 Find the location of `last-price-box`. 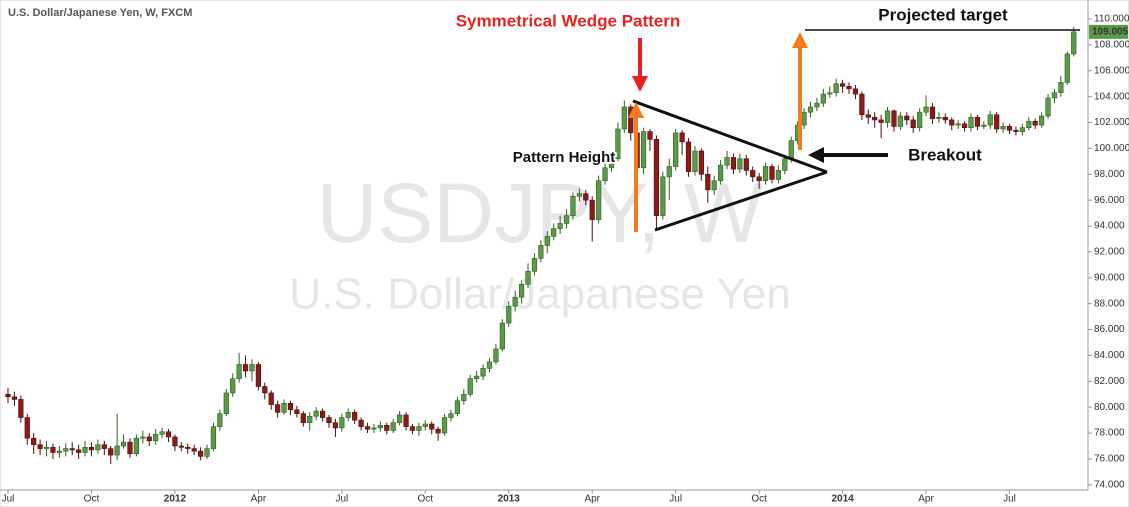

last-price-box is located at coordinates (1108, 31).